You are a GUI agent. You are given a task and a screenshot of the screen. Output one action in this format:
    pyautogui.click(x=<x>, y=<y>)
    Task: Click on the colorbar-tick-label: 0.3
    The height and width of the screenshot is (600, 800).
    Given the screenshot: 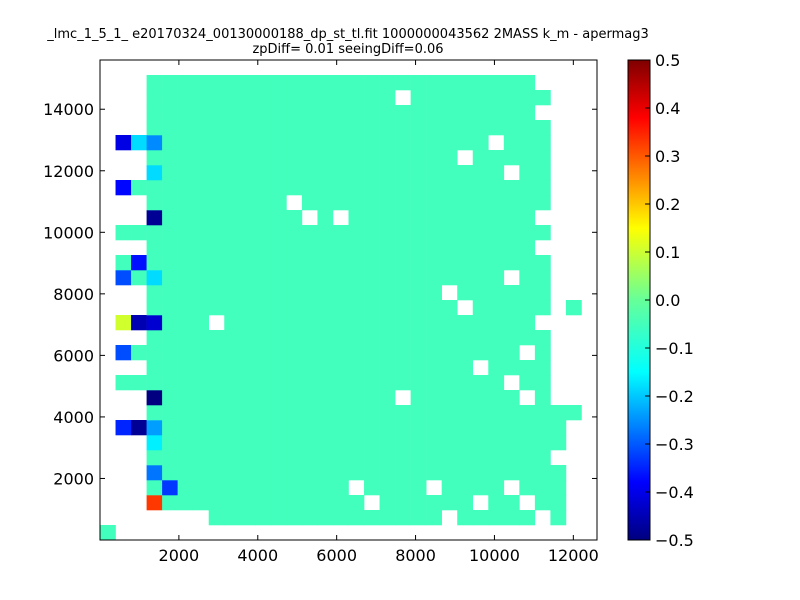 What is the action you would take?
    pyautogui.click(x=667, y=156)
    